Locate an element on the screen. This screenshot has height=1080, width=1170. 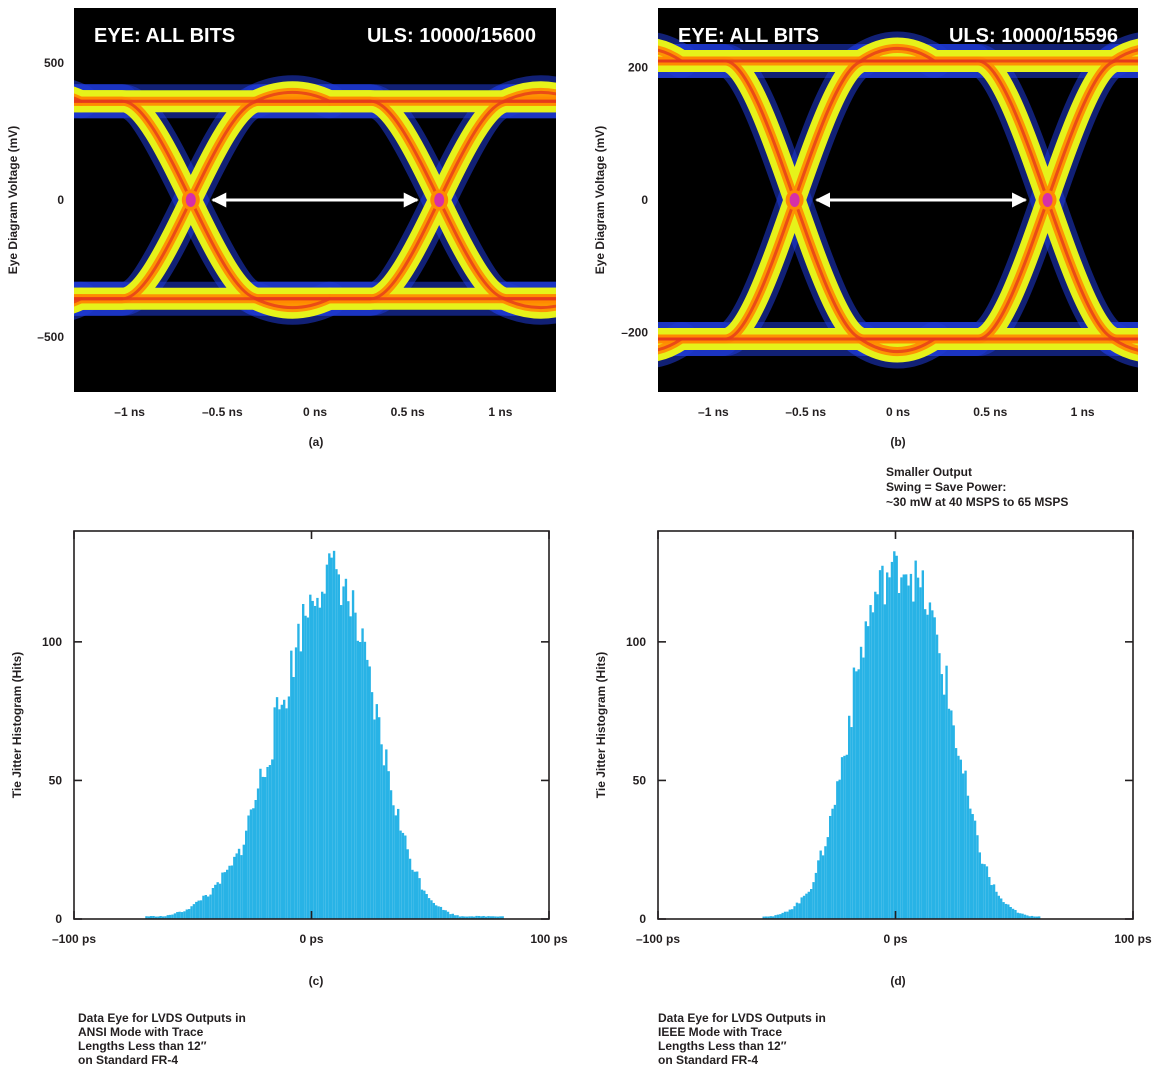
y-tick-label: 200 is located at coordinates (638, 68).